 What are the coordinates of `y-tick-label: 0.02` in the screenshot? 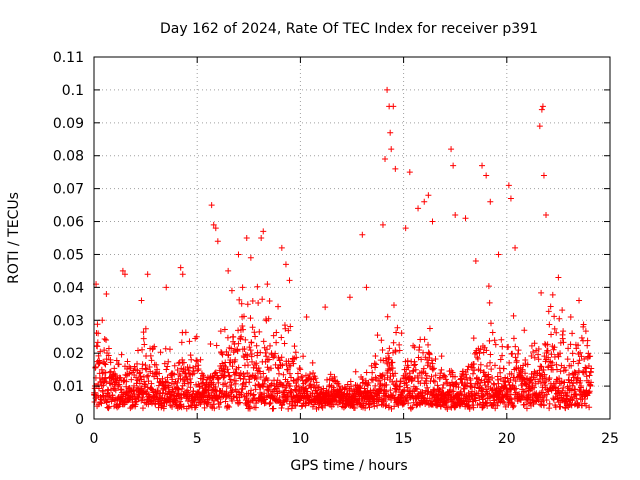 It's located at (68, 354).